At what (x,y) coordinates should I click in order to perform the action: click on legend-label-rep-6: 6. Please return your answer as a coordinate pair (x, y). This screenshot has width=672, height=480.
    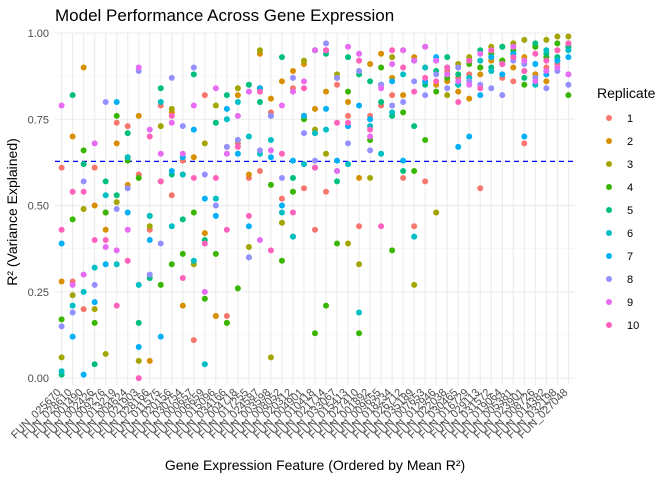
    Looking at the image, I should click on (630, 234).